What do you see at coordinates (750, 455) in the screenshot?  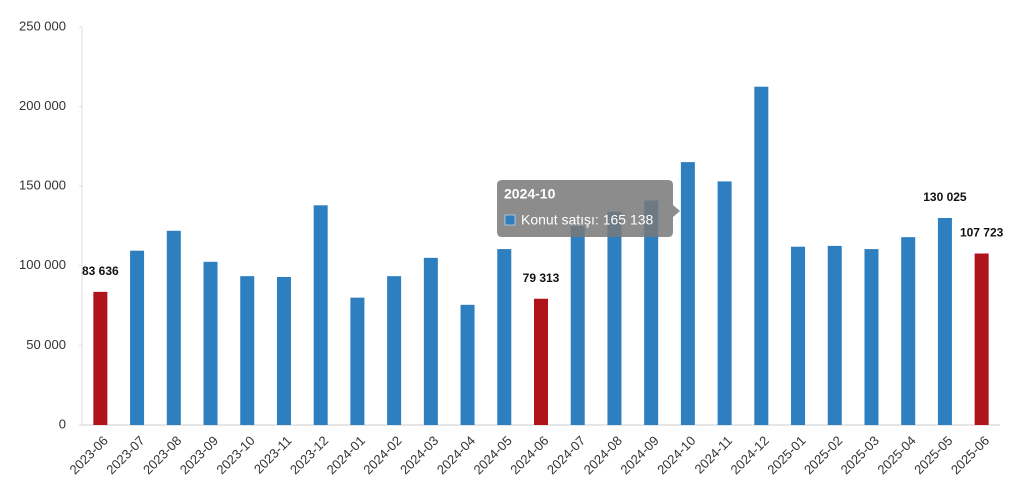 I see `x-tick-label: 2024-12` at bounding box center [750, 455].